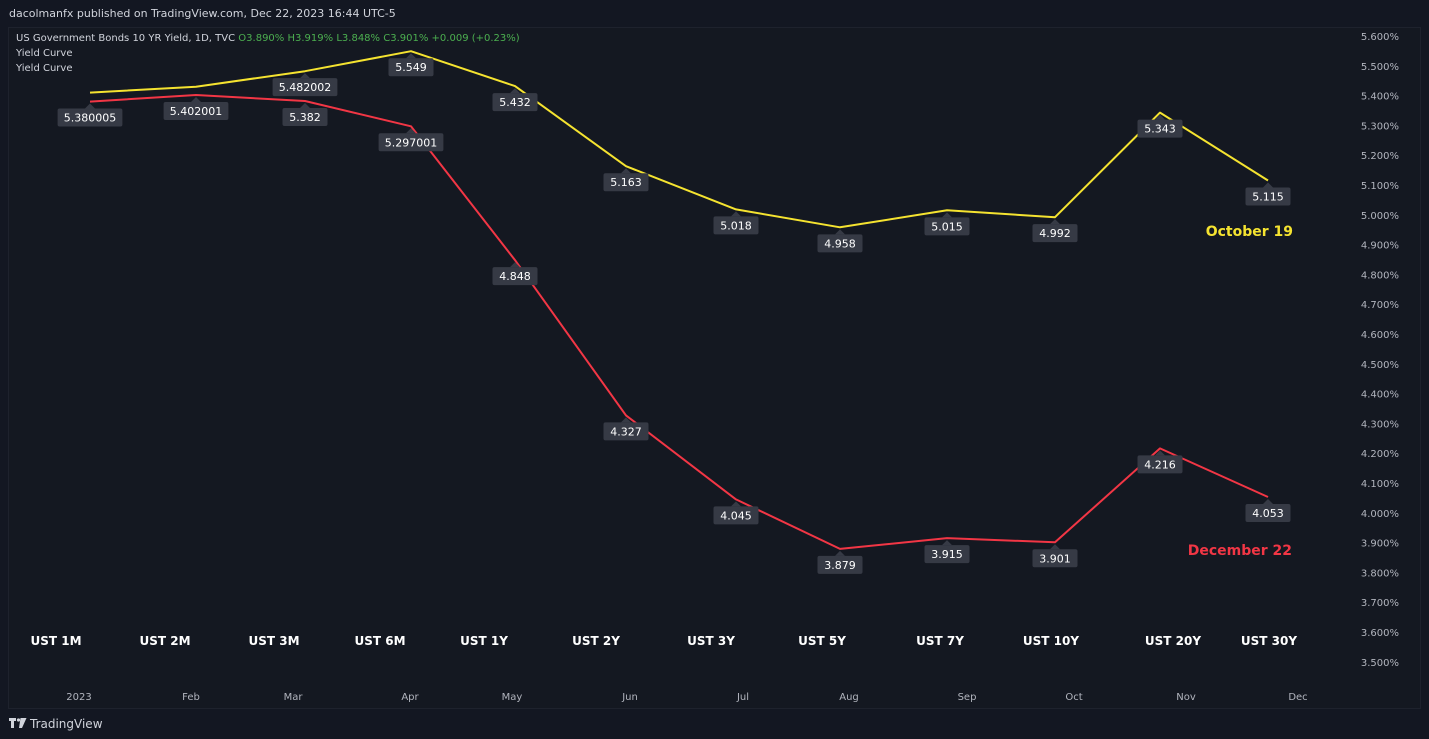 The image size is (1429, 739). Describe the element at coordinates (840, 243) in the screenshot. I see `point-label-text: 4.958` at that location.